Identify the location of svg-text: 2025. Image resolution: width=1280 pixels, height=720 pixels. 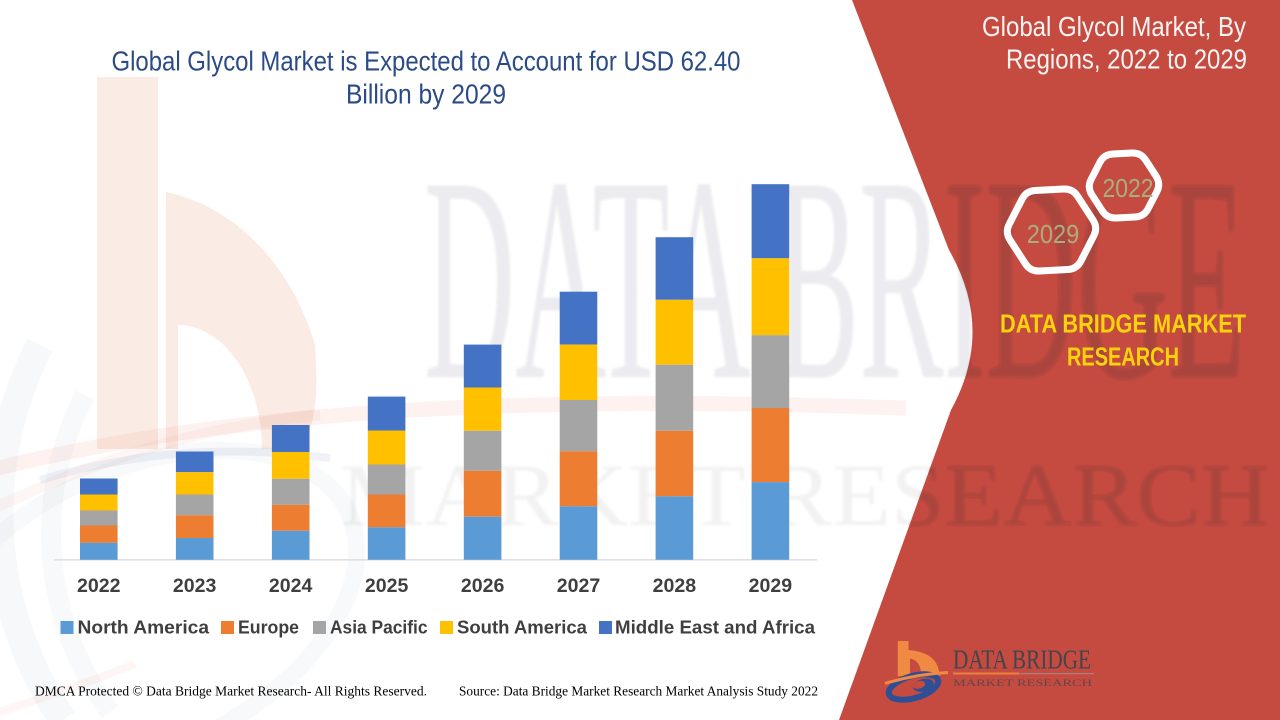
(387, 586).